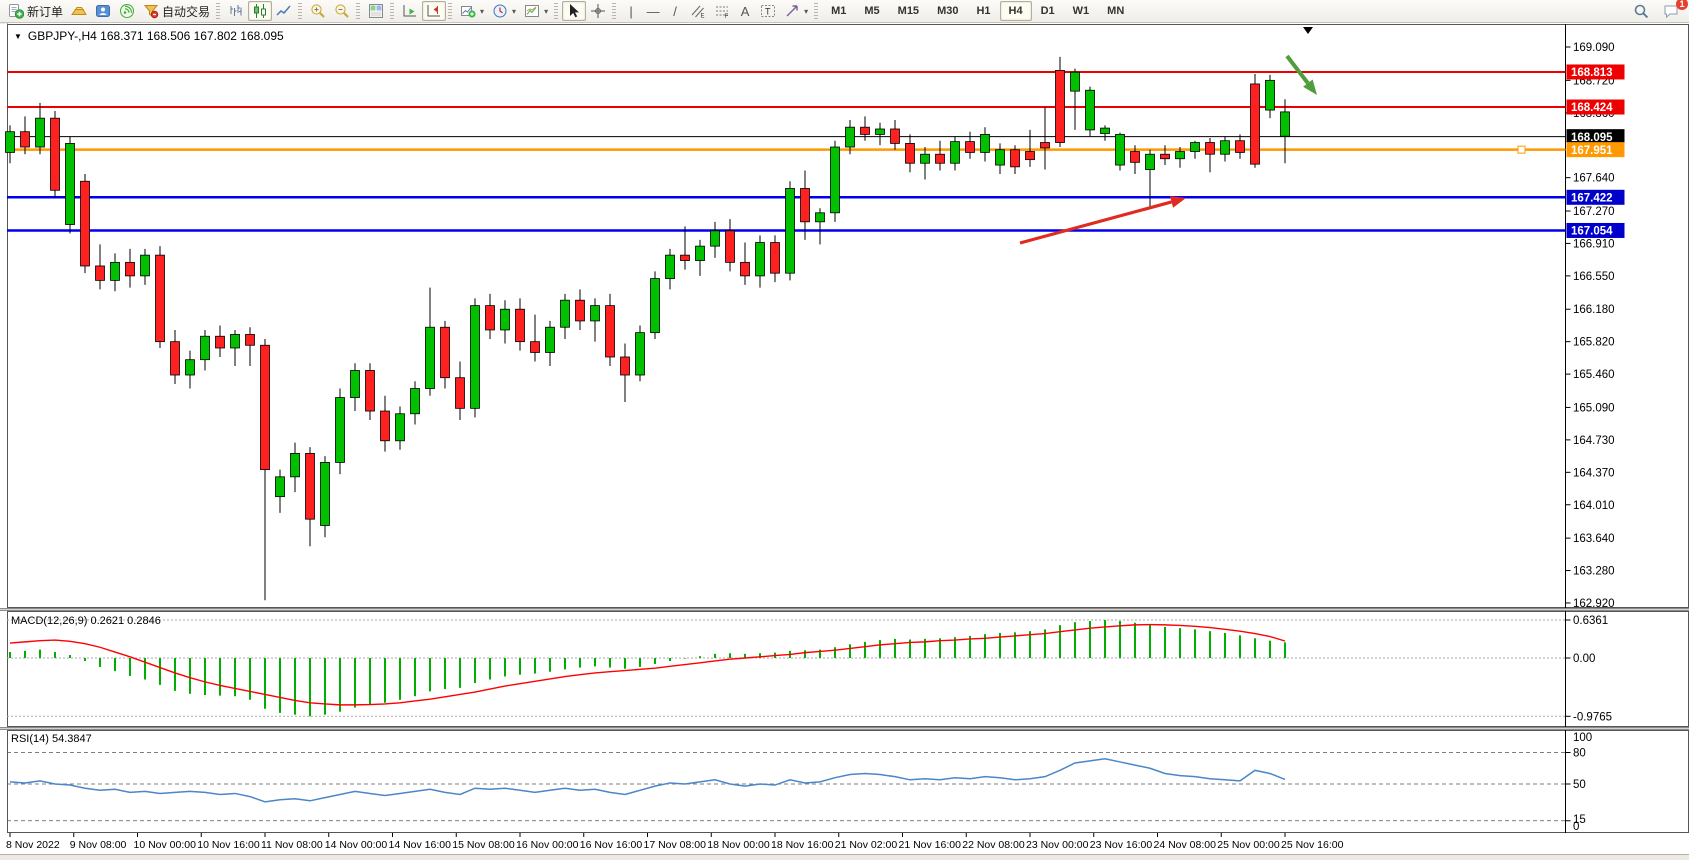  What do you see at coordinates (844, 609) in the screenshot?
I see `panel-splitter-macd` at bounding box center [844, 609].